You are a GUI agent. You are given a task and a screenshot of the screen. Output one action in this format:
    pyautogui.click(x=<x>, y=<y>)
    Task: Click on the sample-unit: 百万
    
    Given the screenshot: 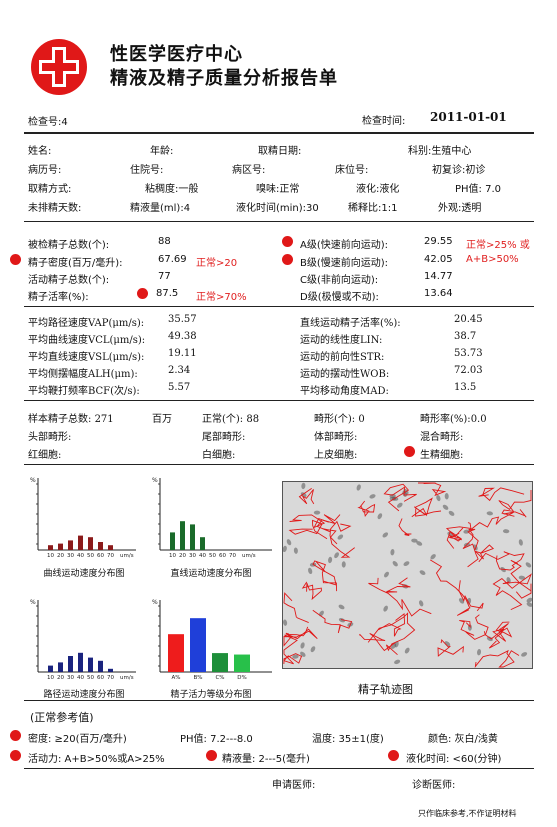 What is the action you would take?
    pyautogui.click(x=162, y=419)
    